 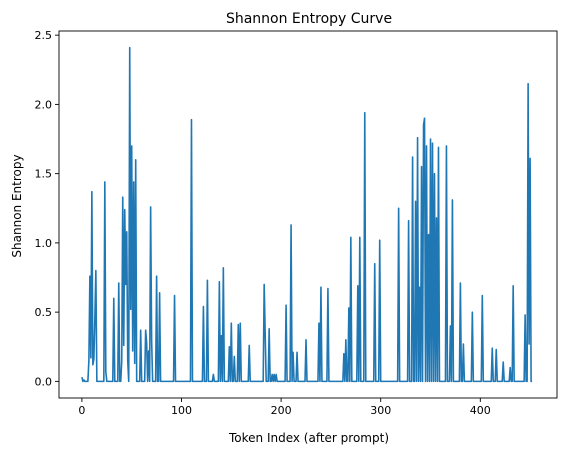 I want to click on x-tick-label: 200, so click(x=281, y=410).